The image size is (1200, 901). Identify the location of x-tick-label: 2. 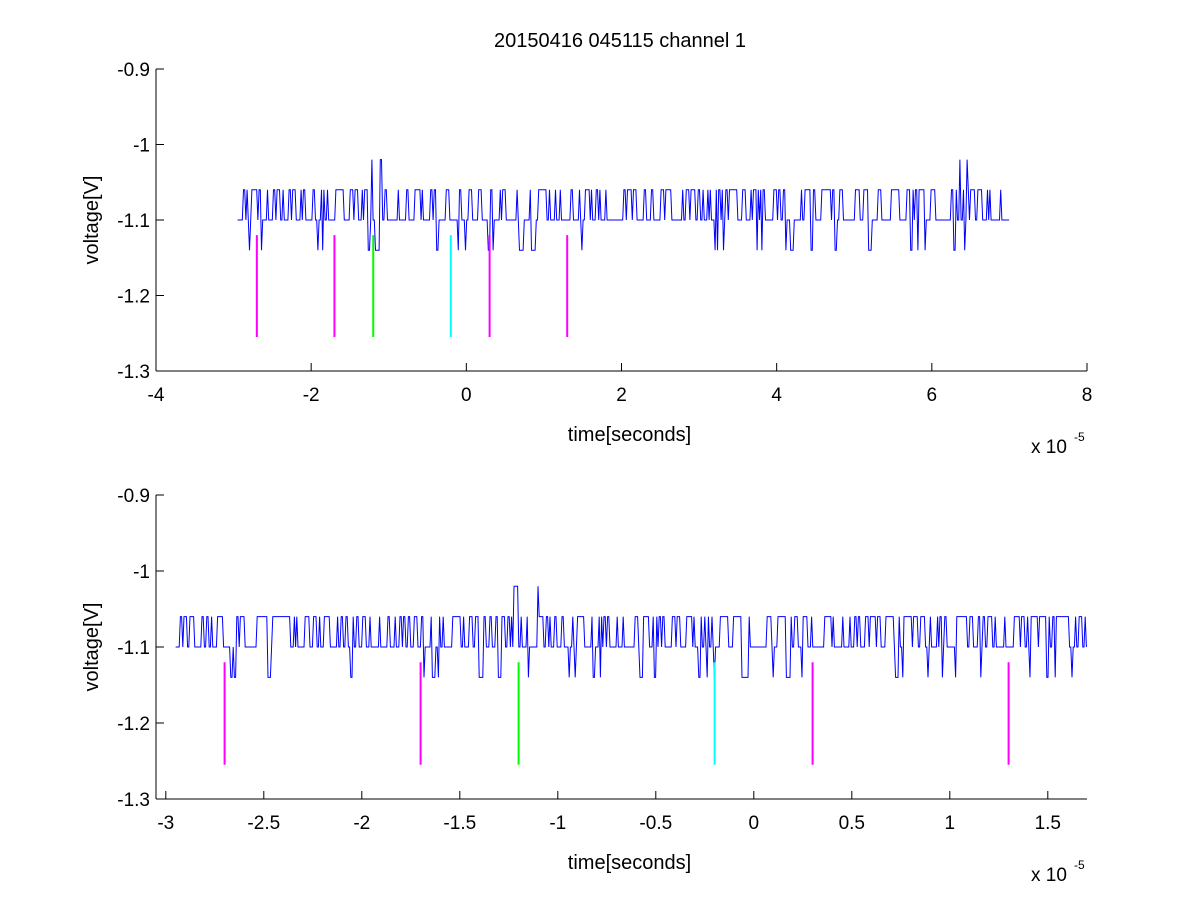
(621, 395).